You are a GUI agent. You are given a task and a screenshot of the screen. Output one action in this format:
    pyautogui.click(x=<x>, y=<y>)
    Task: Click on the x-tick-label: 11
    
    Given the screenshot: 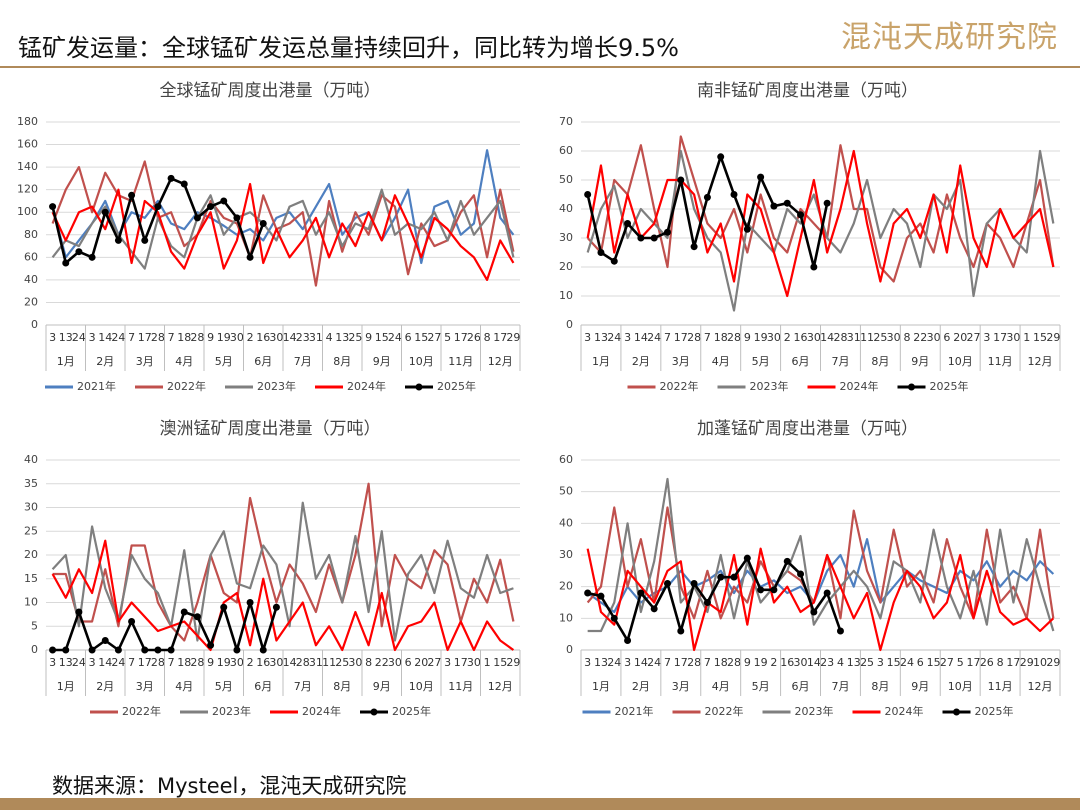 What is the action you would take?
    pyautogui.click(x=867, y=337)
    